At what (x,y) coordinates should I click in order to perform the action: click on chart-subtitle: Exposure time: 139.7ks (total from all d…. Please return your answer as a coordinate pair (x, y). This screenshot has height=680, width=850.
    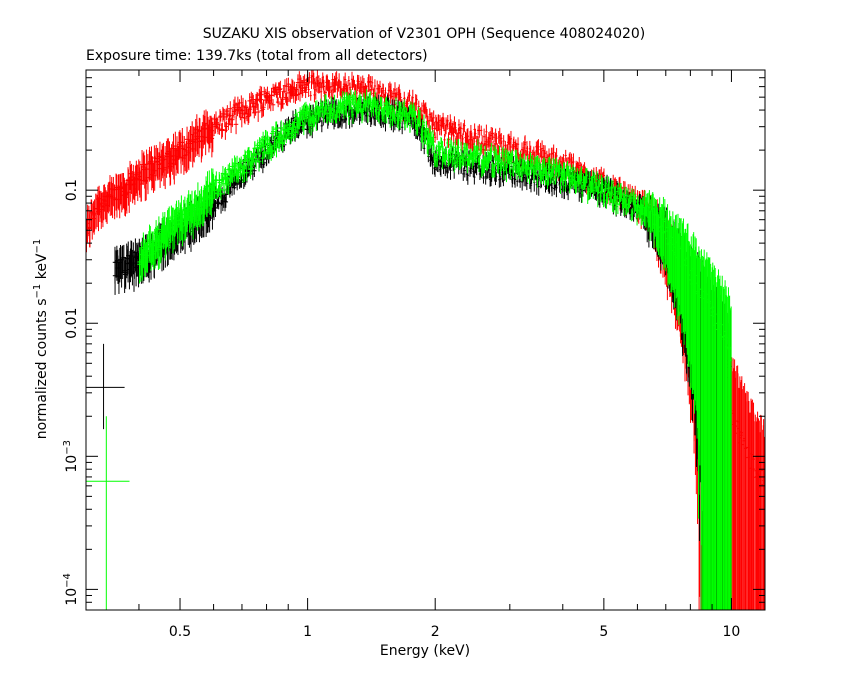
    Looking at the image, I should click on (257, 56).